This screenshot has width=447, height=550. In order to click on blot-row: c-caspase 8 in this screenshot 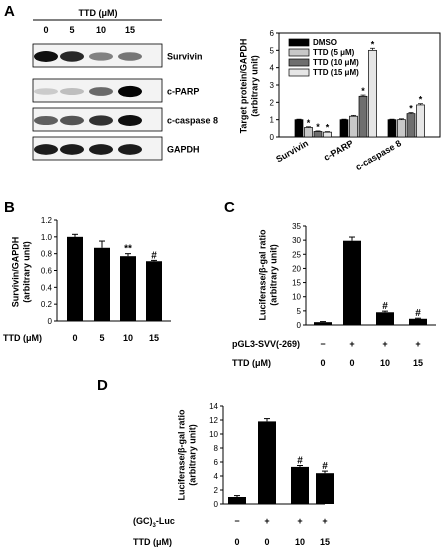, I will do `click(125, 119)`.